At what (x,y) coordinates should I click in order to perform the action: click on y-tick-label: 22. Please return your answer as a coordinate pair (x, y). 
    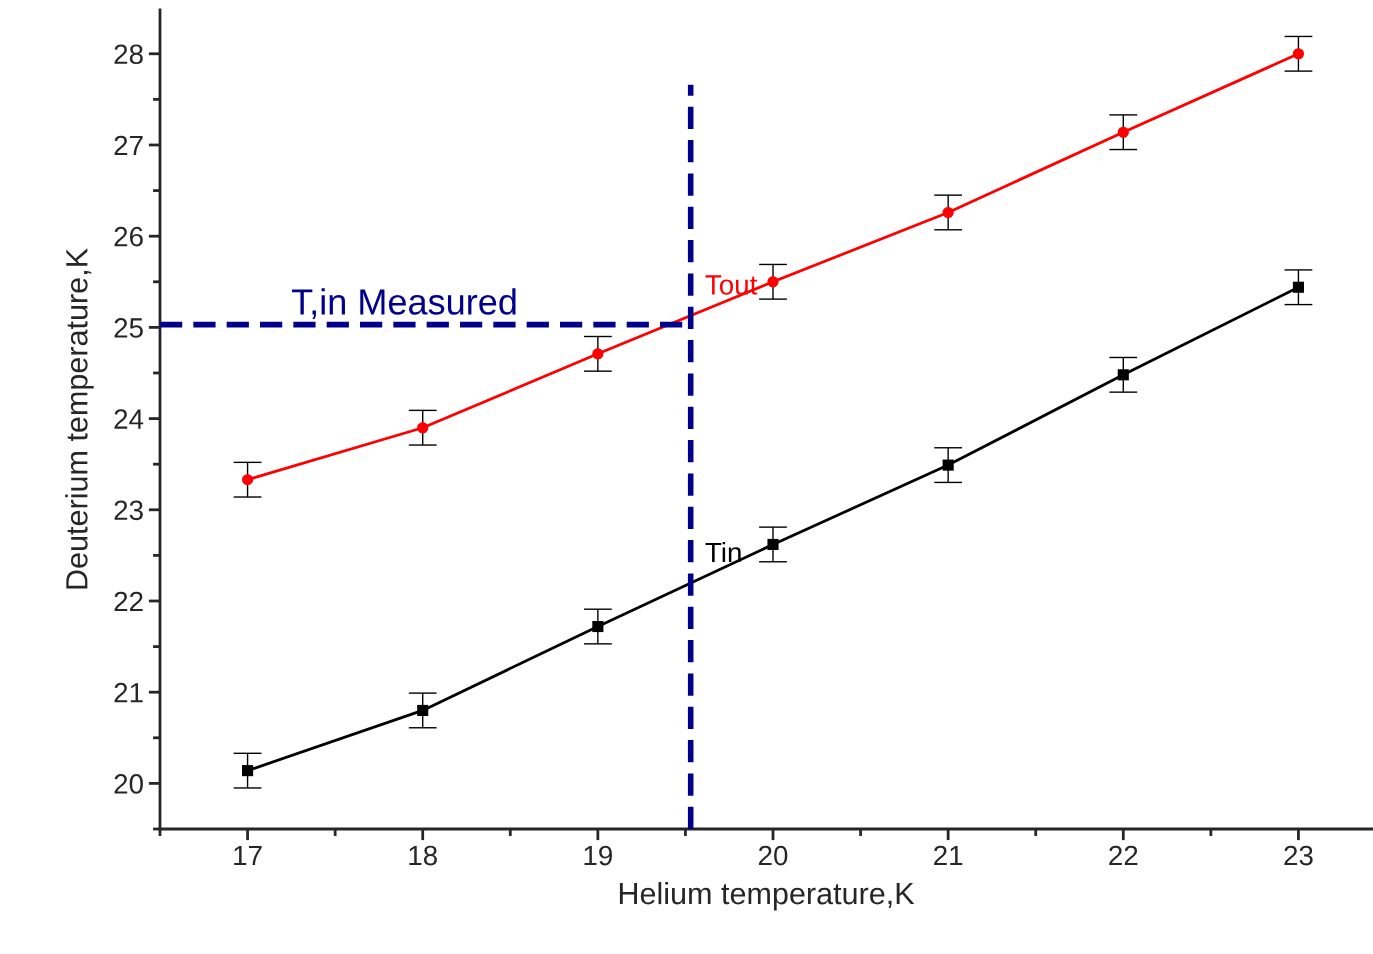
    Looking at the image, I should click on (128, 601).